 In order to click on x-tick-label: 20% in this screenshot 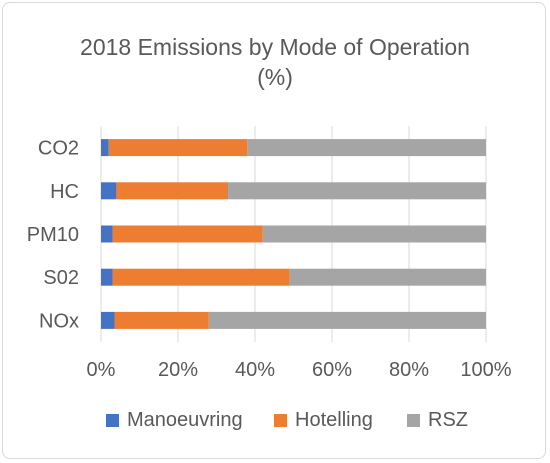, I will do `click(178, 370)`.